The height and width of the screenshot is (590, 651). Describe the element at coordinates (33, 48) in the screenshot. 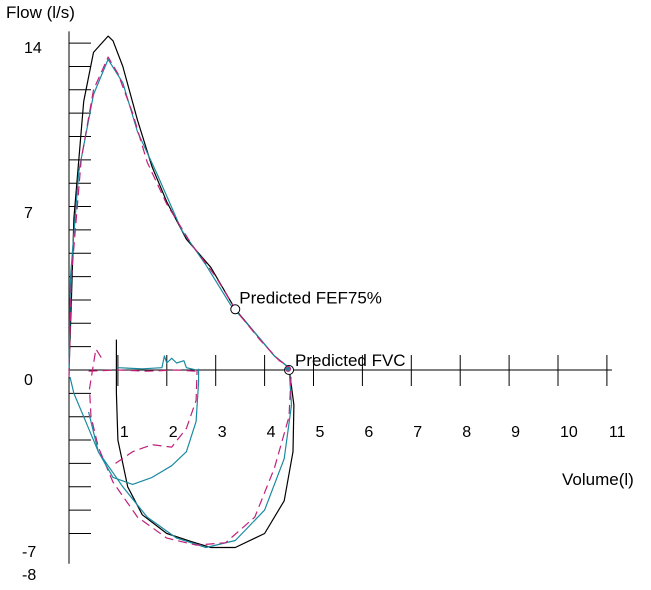

I see `y-tick-label: 14` at that location.